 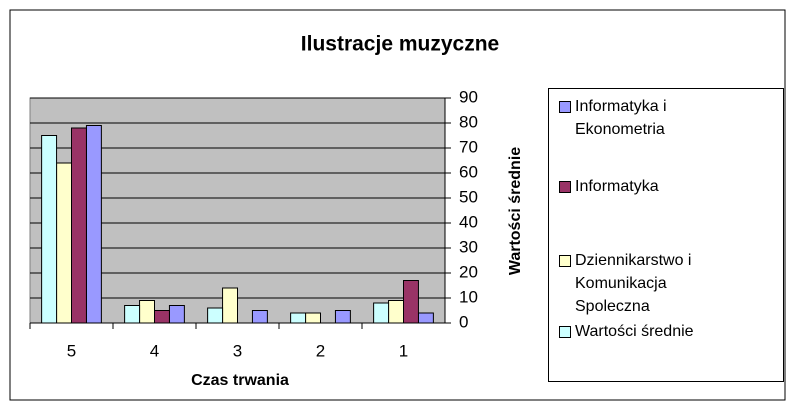 I want to click on y-tick-label: 30, so click(x=468, y=246).